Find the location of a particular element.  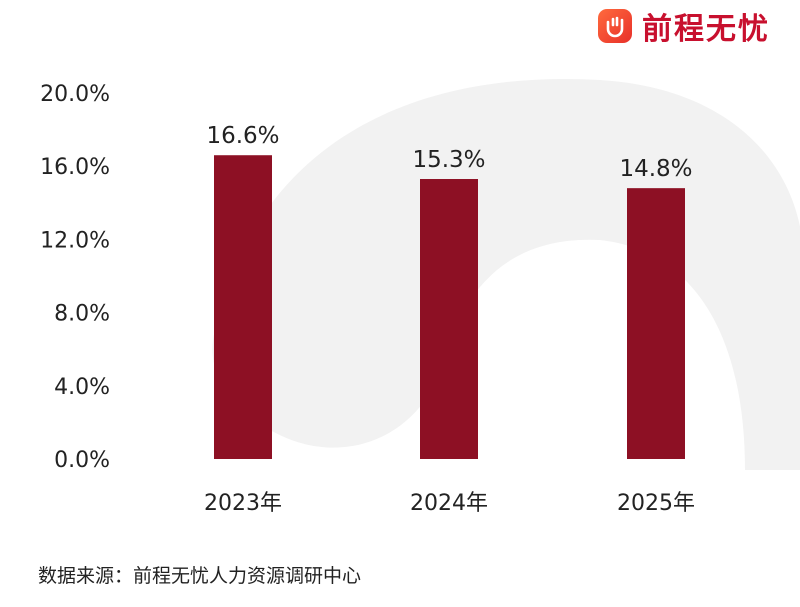

y-tick-label: 16.0% is located at coordinates (75, 167).